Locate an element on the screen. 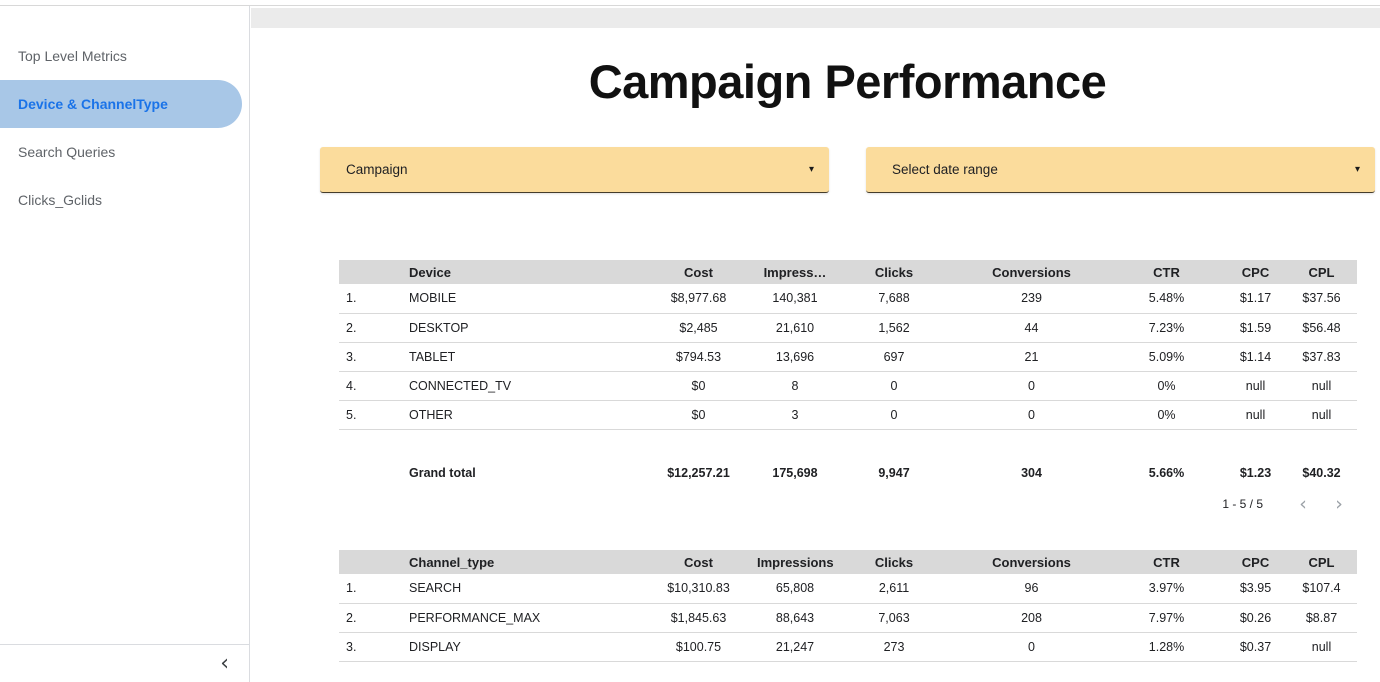 The width and height of the screenshot is (1380, 682). cell: 21,247 is located at coordinates (795, 647).